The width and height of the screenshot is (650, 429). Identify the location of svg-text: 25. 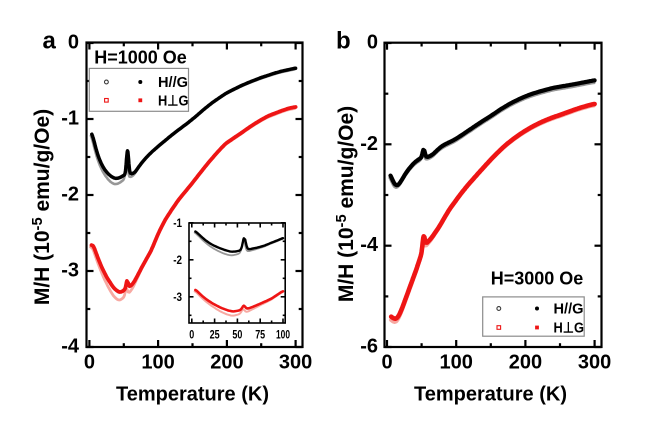
(215, 334).